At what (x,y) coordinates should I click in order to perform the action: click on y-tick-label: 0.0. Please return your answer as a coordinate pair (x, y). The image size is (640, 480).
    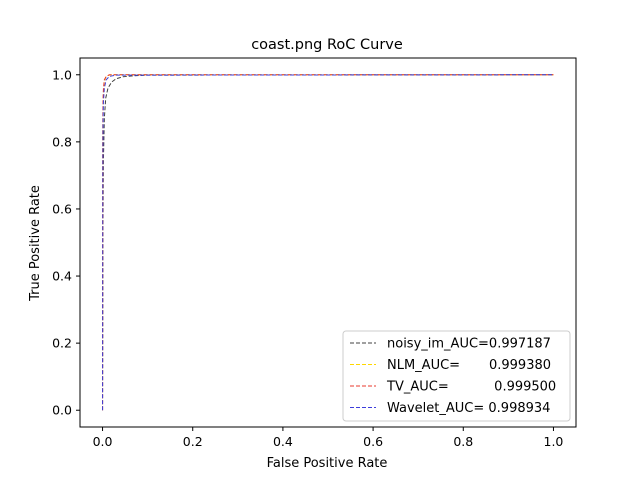
    Looking at the image, I should click on (62, 410).